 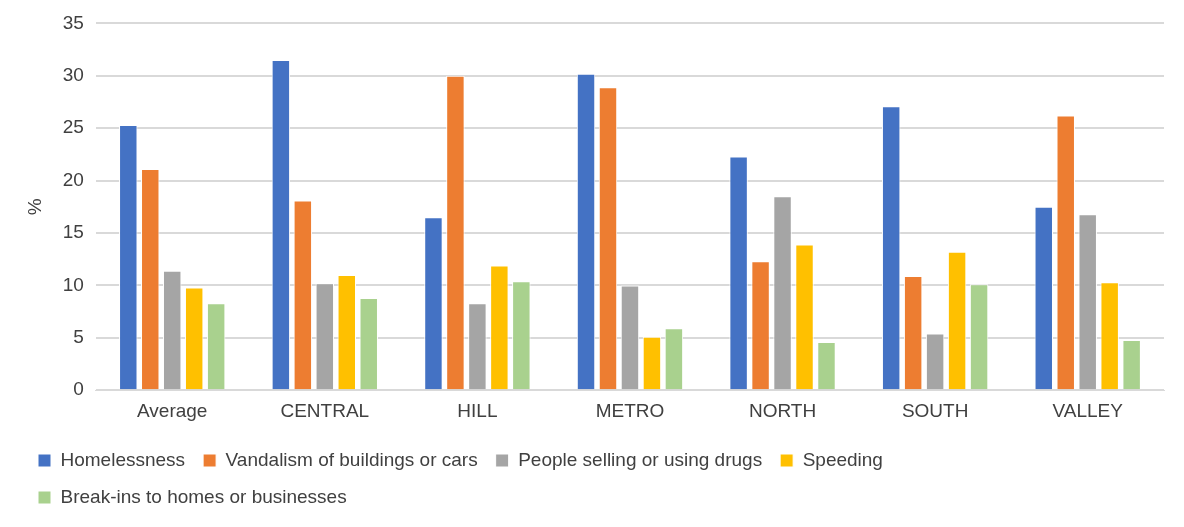 I want to click on y-tick-label: 15, so click(x=73, y=232).